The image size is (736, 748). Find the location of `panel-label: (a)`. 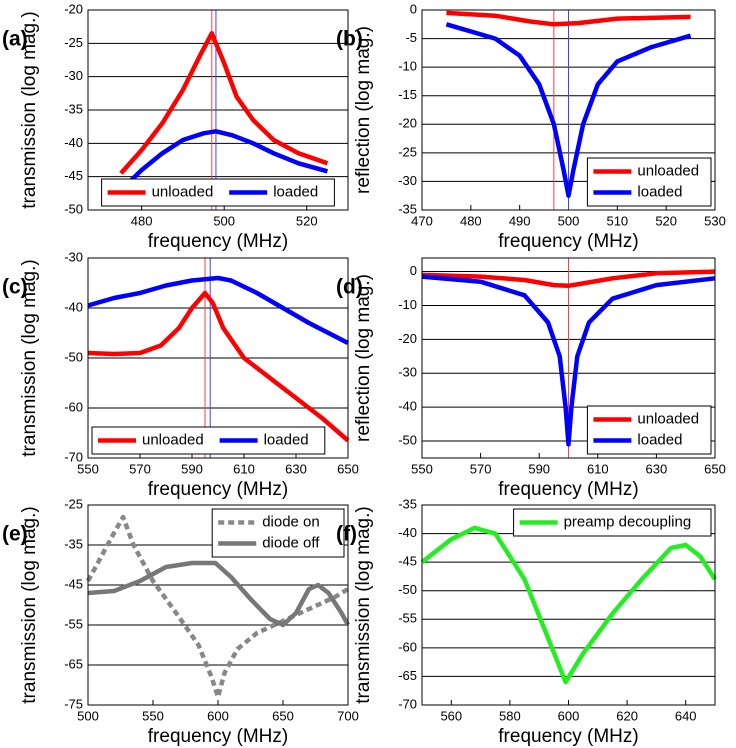

panel-label: (a) is located at coordinates (15, 39).